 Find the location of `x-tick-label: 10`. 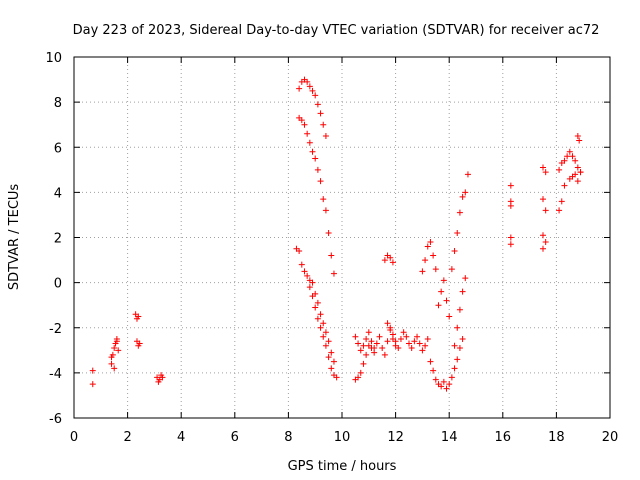

x-tick-label: 10 is located at coordinates (342, 437).